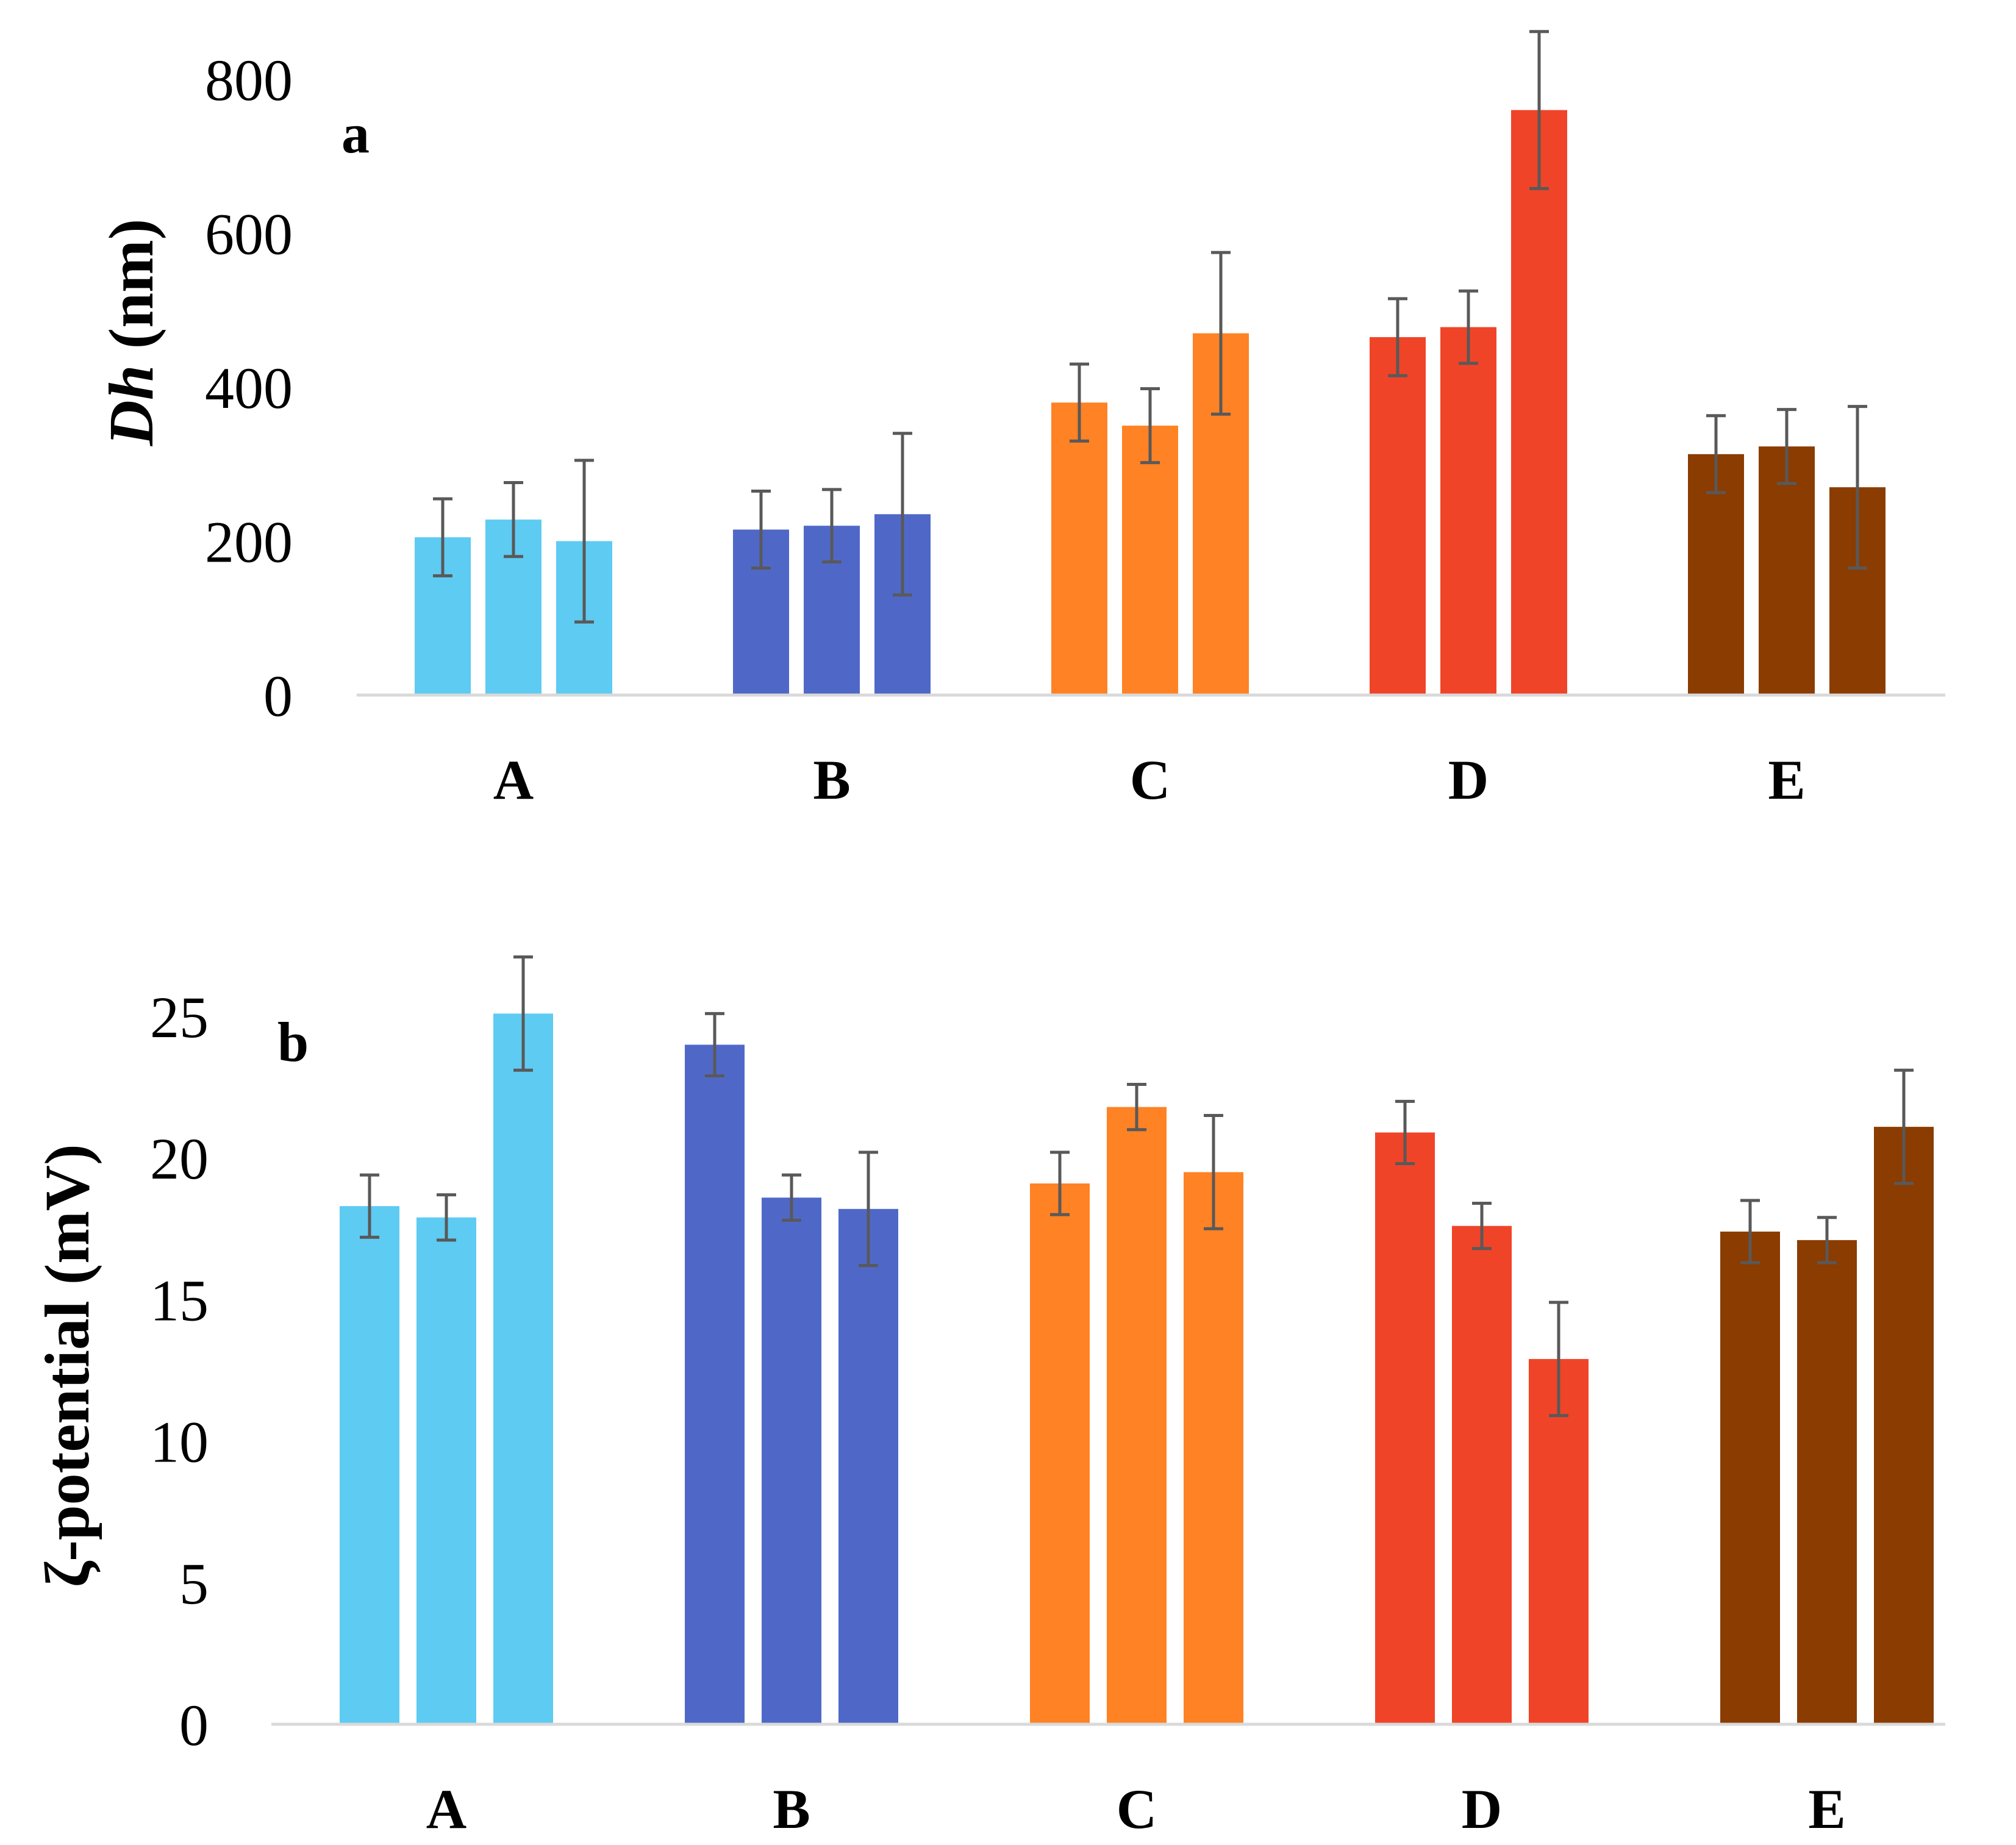 The image size is (2016, 1845). What do you see at coordinates (513, 780) in the screenshot?
I see `panel-a-category-label-a: A` at bounding box center [513, 780].